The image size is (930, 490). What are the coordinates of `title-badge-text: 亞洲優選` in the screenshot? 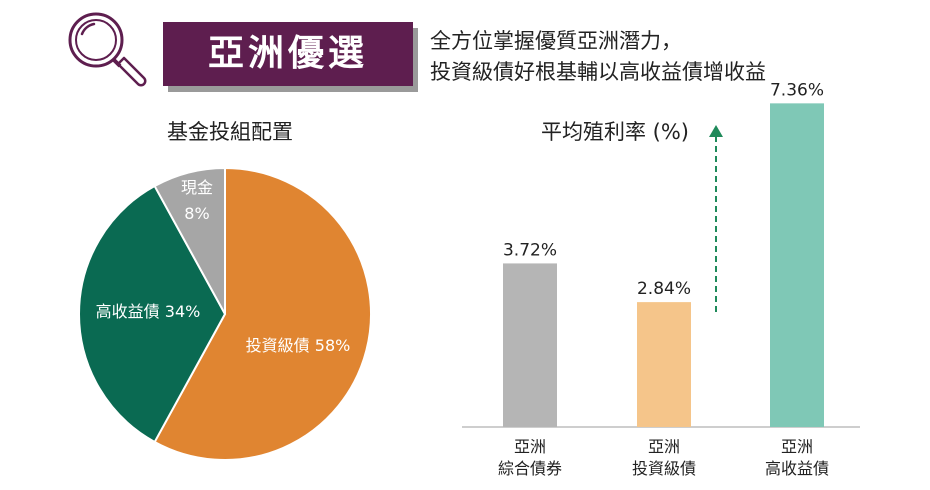 It's located at (287, 53).